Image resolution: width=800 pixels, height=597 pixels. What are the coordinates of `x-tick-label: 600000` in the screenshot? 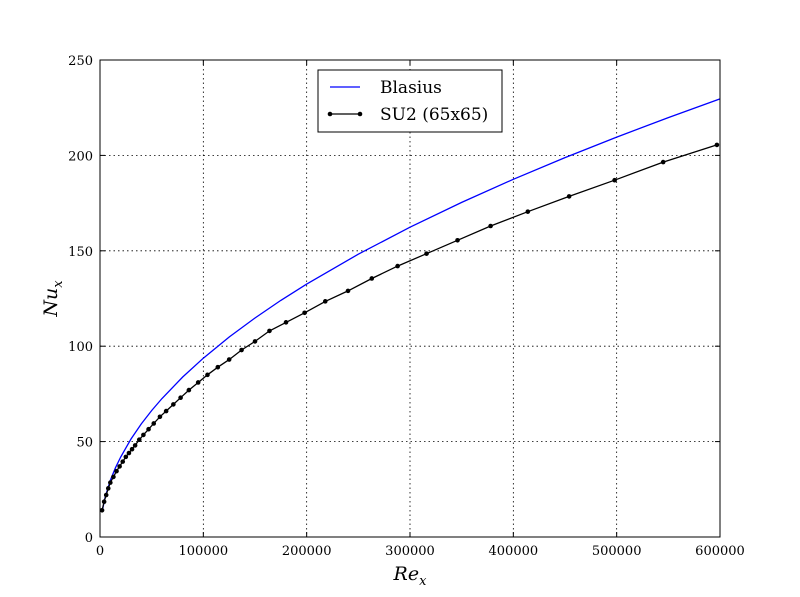 It's located at (720, 551).